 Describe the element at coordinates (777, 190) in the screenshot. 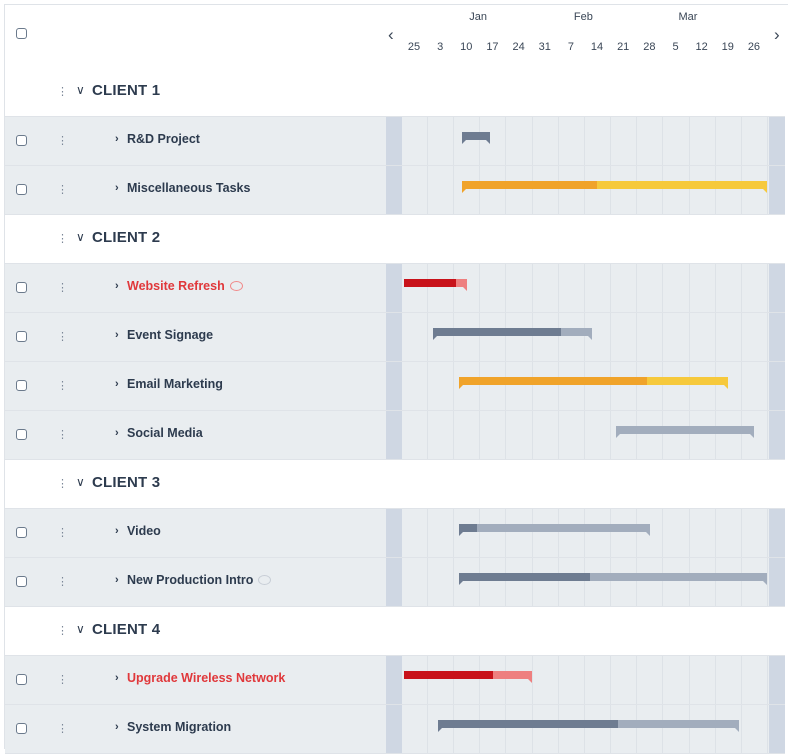

I see `timeline-edge-right` at that location.